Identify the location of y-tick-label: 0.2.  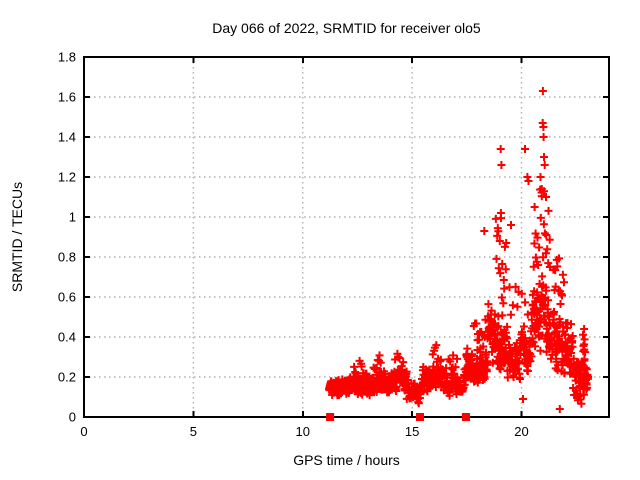
(66, 377).